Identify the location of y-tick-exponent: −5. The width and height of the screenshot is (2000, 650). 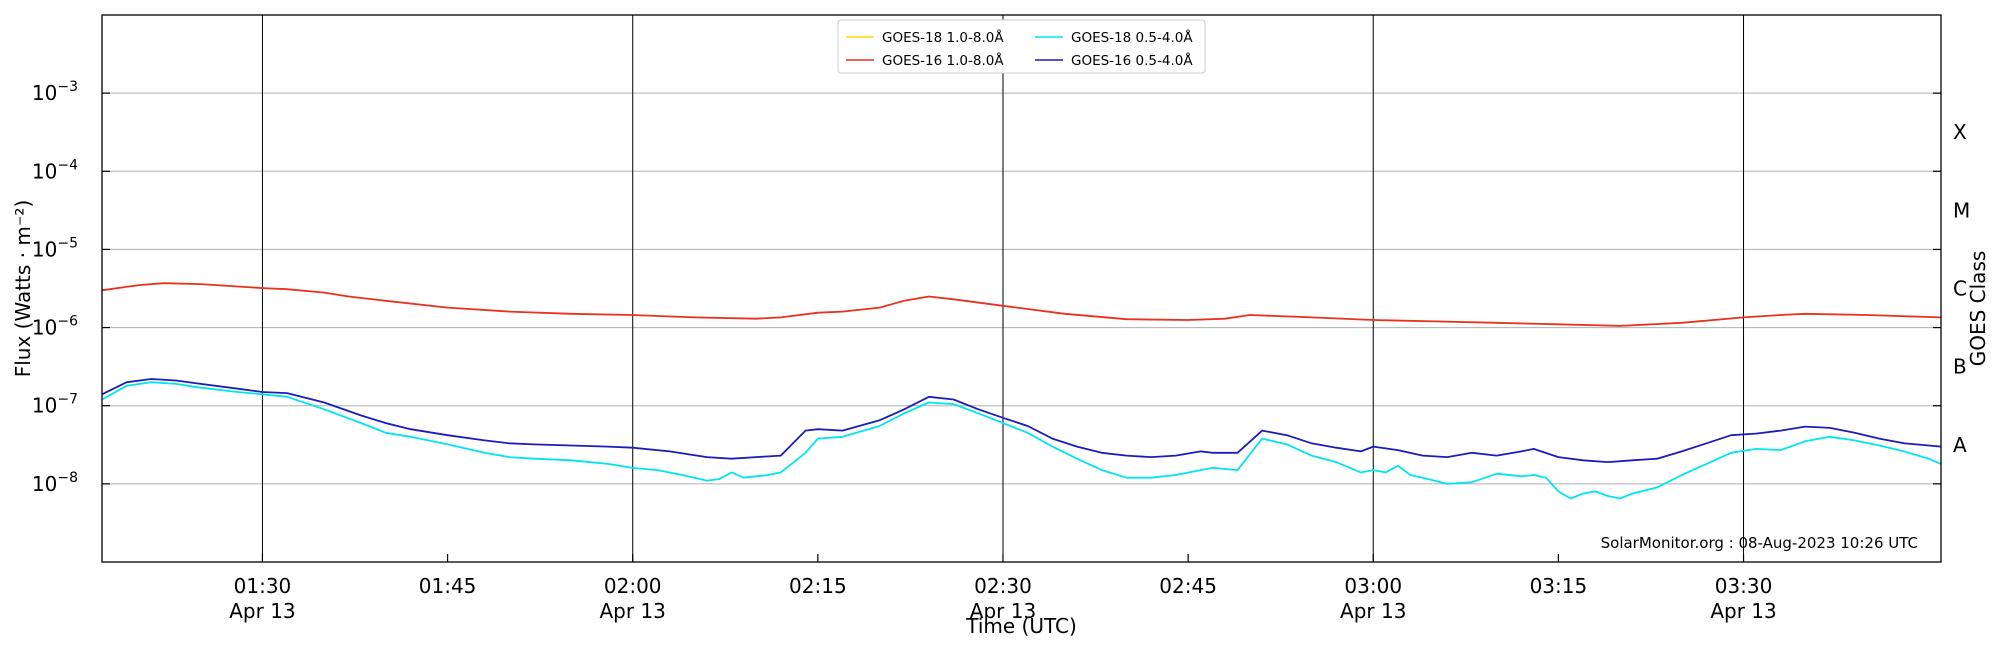
(67, 243).